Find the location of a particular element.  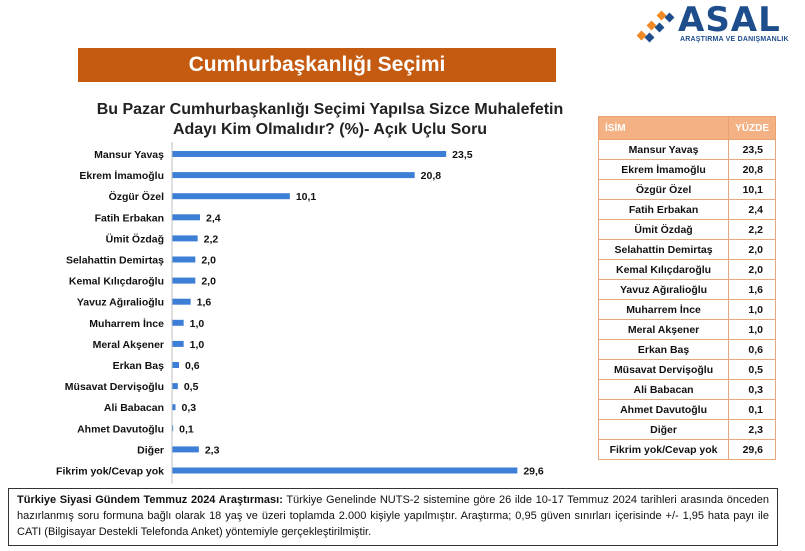

logo-subtitle: ARAŞTIRMA VE DANIŞMANLIK is located at coordinates (734, 39).